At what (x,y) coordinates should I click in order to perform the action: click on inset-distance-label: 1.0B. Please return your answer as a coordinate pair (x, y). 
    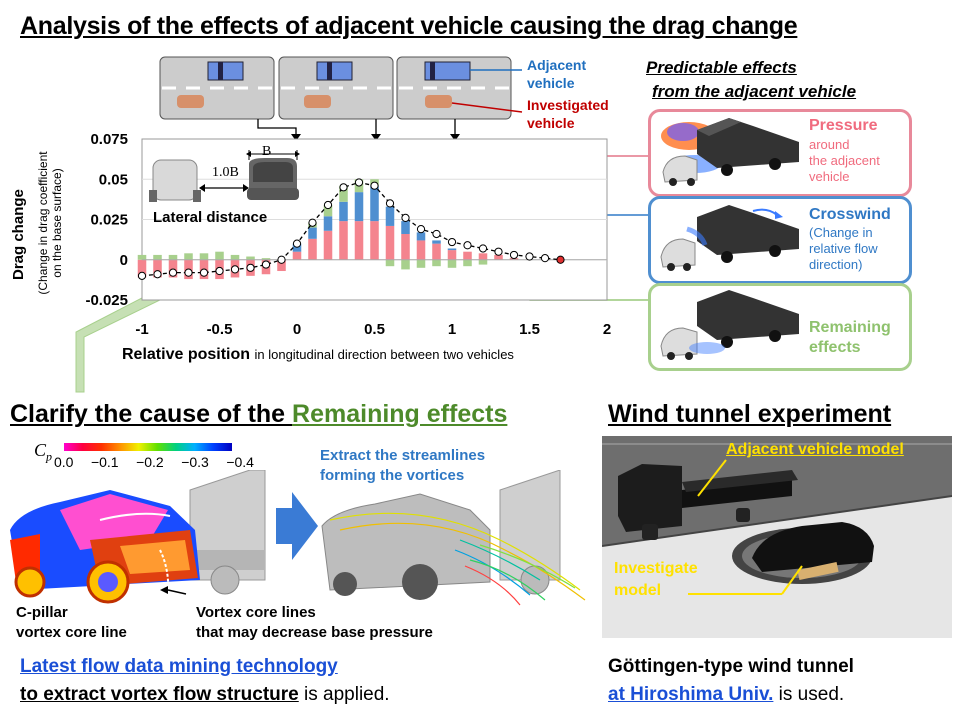
    Looking at the image, I should click on (225, 172).